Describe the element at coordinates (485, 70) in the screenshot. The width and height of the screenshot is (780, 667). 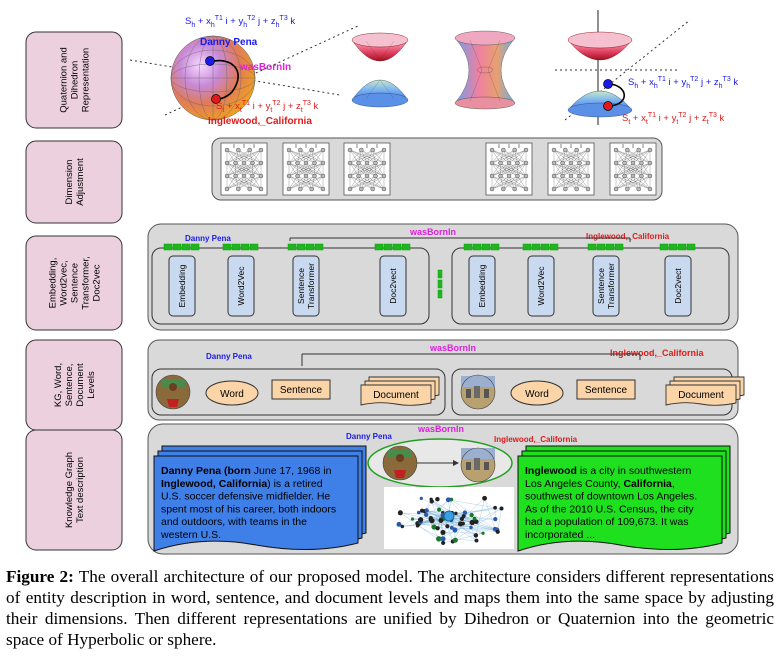
I see `hyperboloid-one-sheet-icon` at that location.